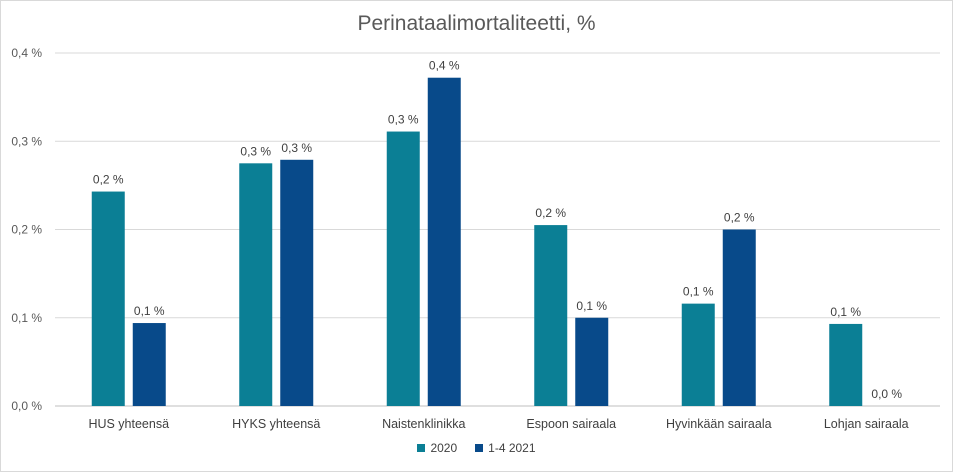 This screenshot has width=953, height=472. Describe the element at coordinates (571, 424) in the screenshot. I see `x-category-label: Espoon sairaala` at that location.